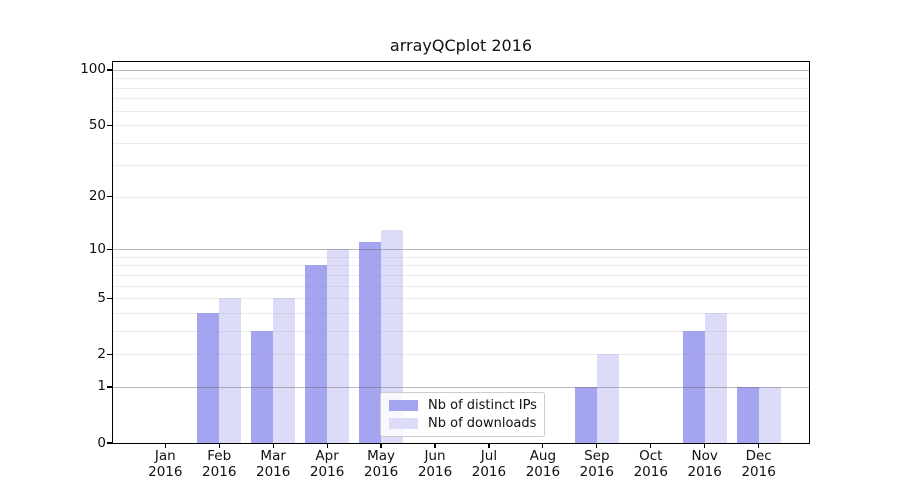  I want to click on x-tick-mark-jan, so click(165, 445).